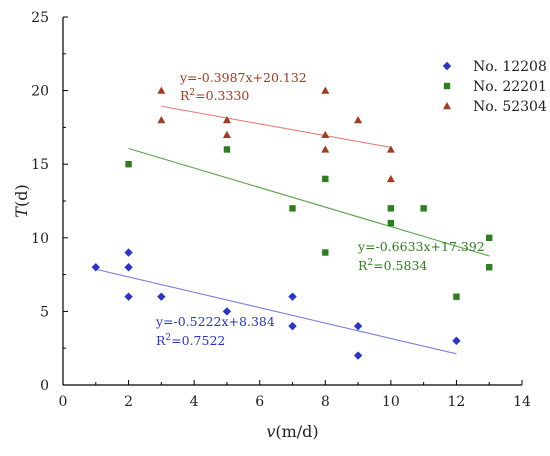 This screenshot has width=550, height=456. Describe the element at coordinates (40, 165) in the screenshot. I see `y-tick-label: 15` at that location.